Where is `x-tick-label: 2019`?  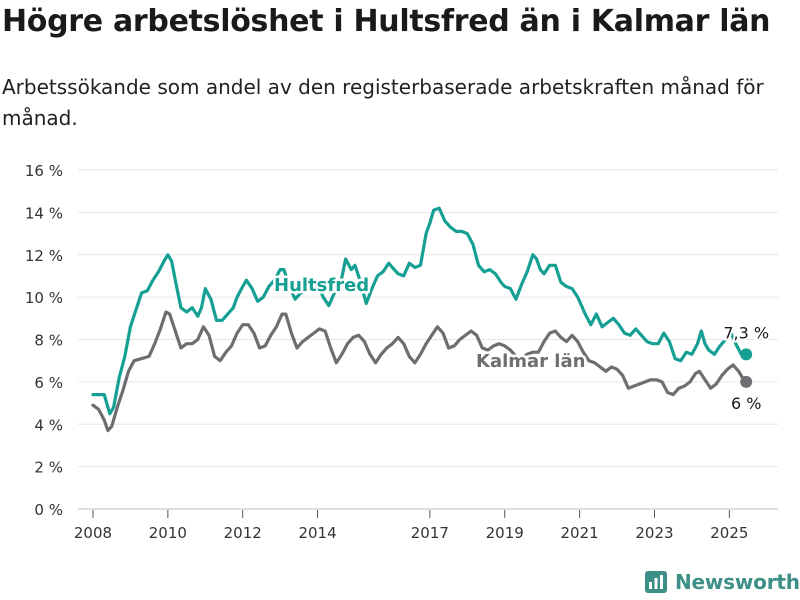
x-tick-label: 2019 is located at coordinates (505, 533).